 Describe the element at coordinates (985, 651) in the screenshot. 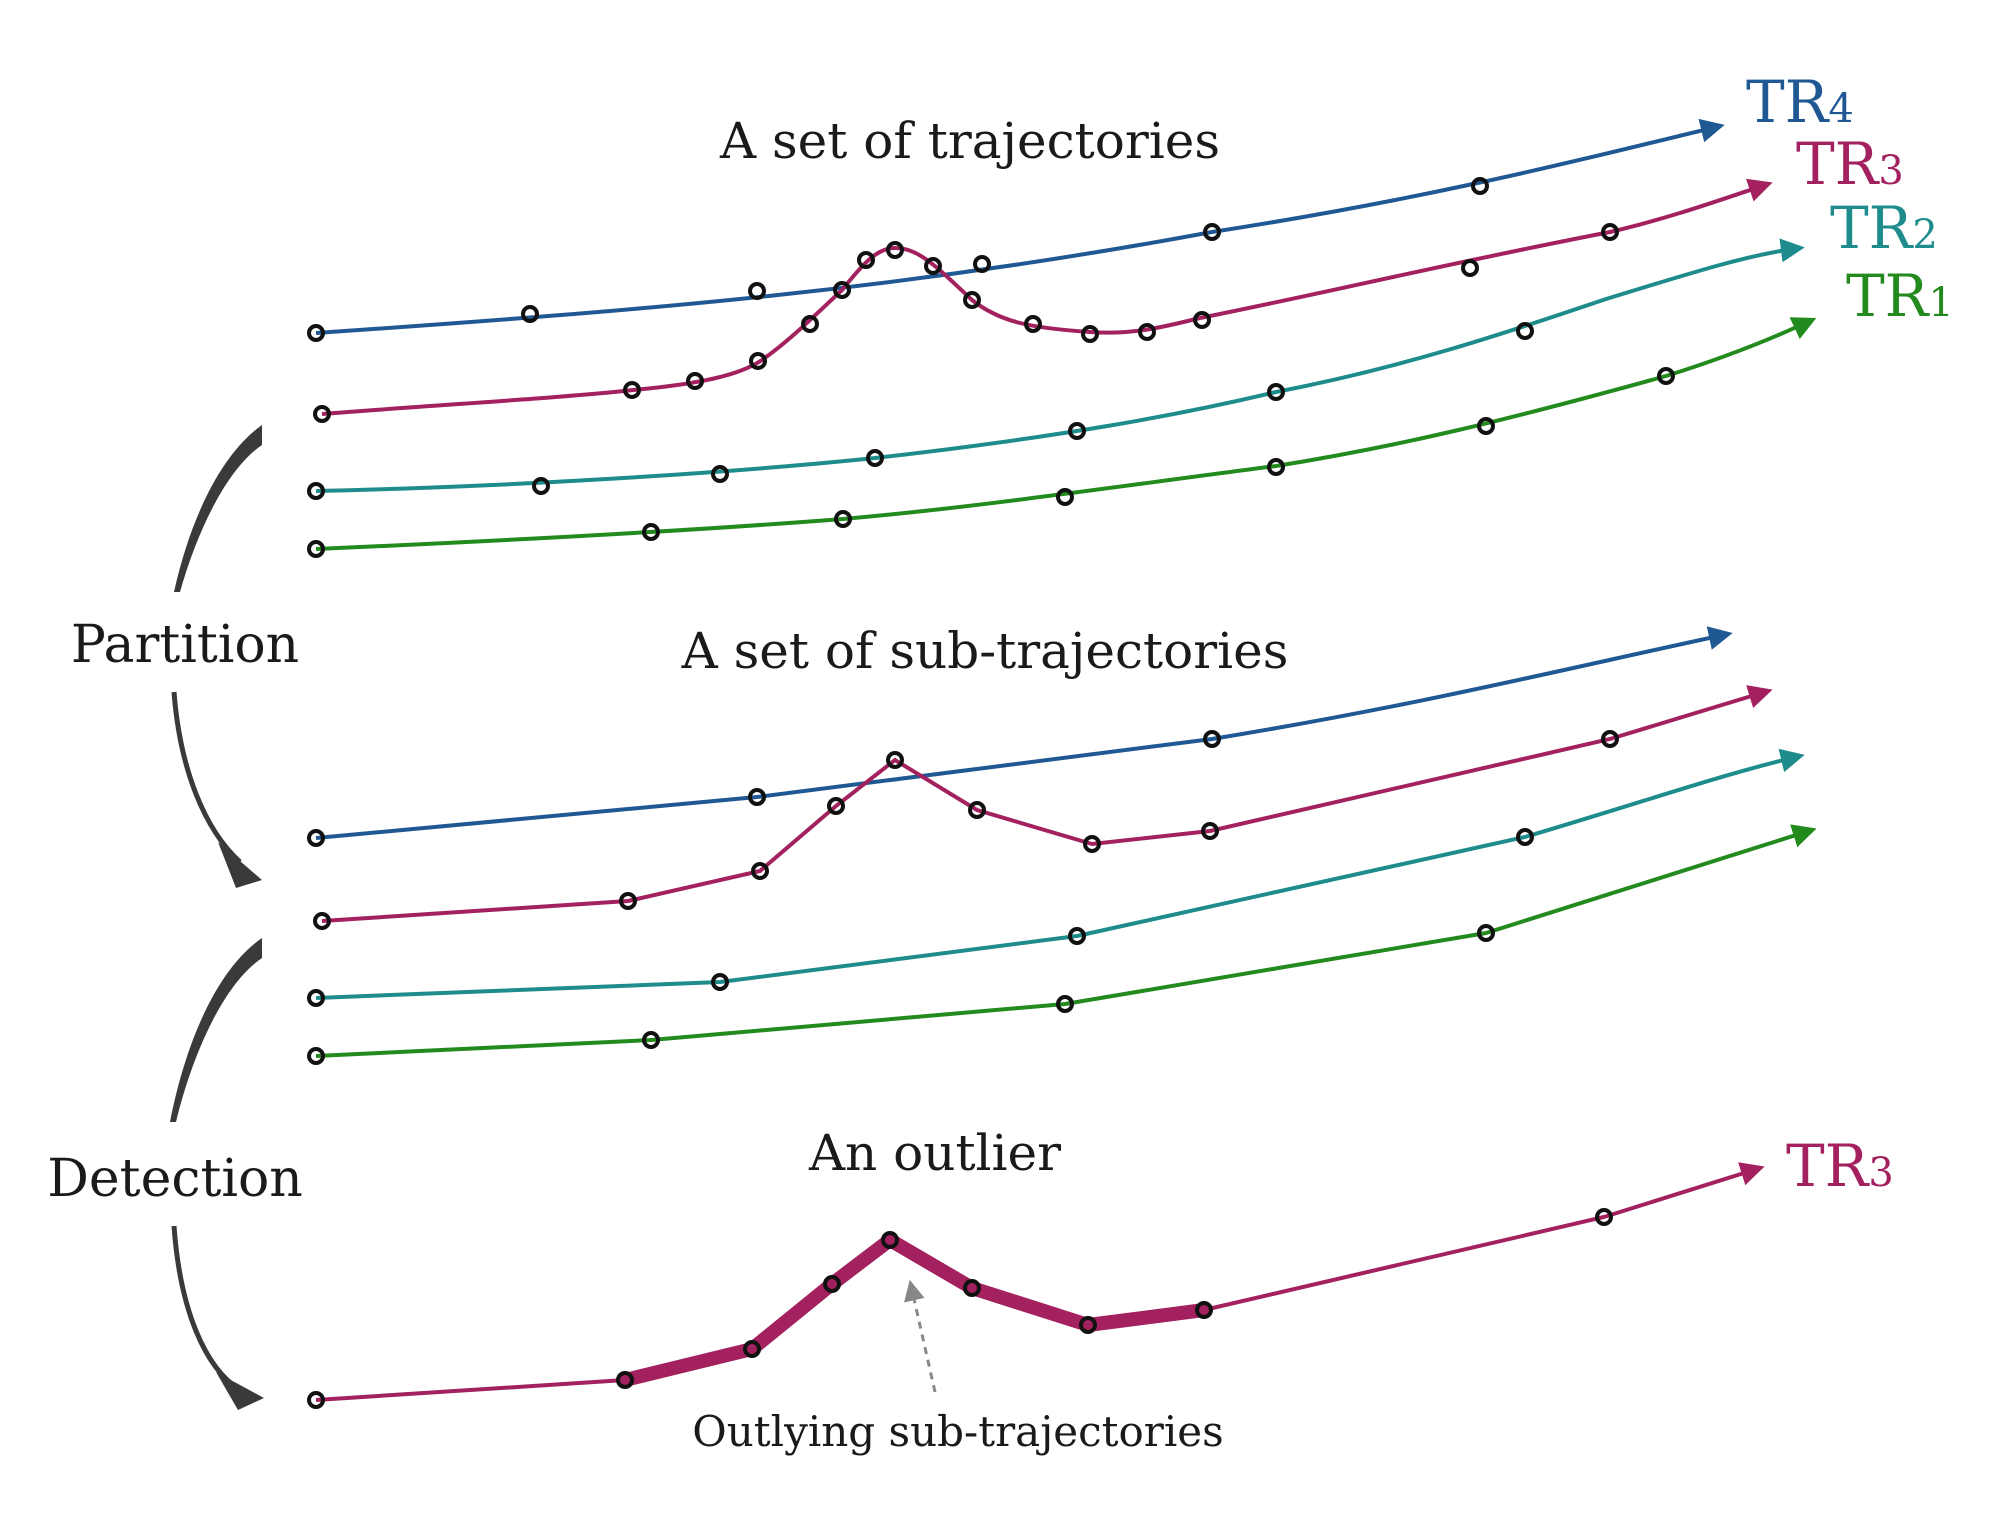

I see `panel-title-sub-trajectories: A set of sub-trajectories` at that location.